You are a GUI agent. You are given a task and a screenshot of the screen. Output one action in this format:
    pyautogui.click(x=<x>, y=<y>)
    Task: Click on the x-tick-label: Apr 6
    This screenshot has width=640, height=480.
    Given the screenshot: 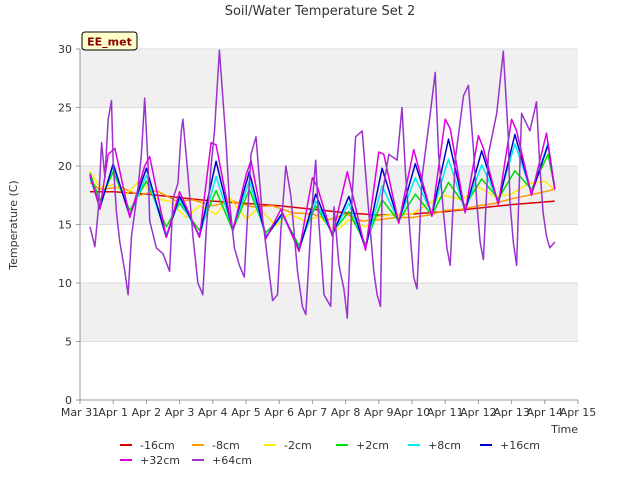 What is the action you would take?
    pyautogui.click(x=279, y=412)
    